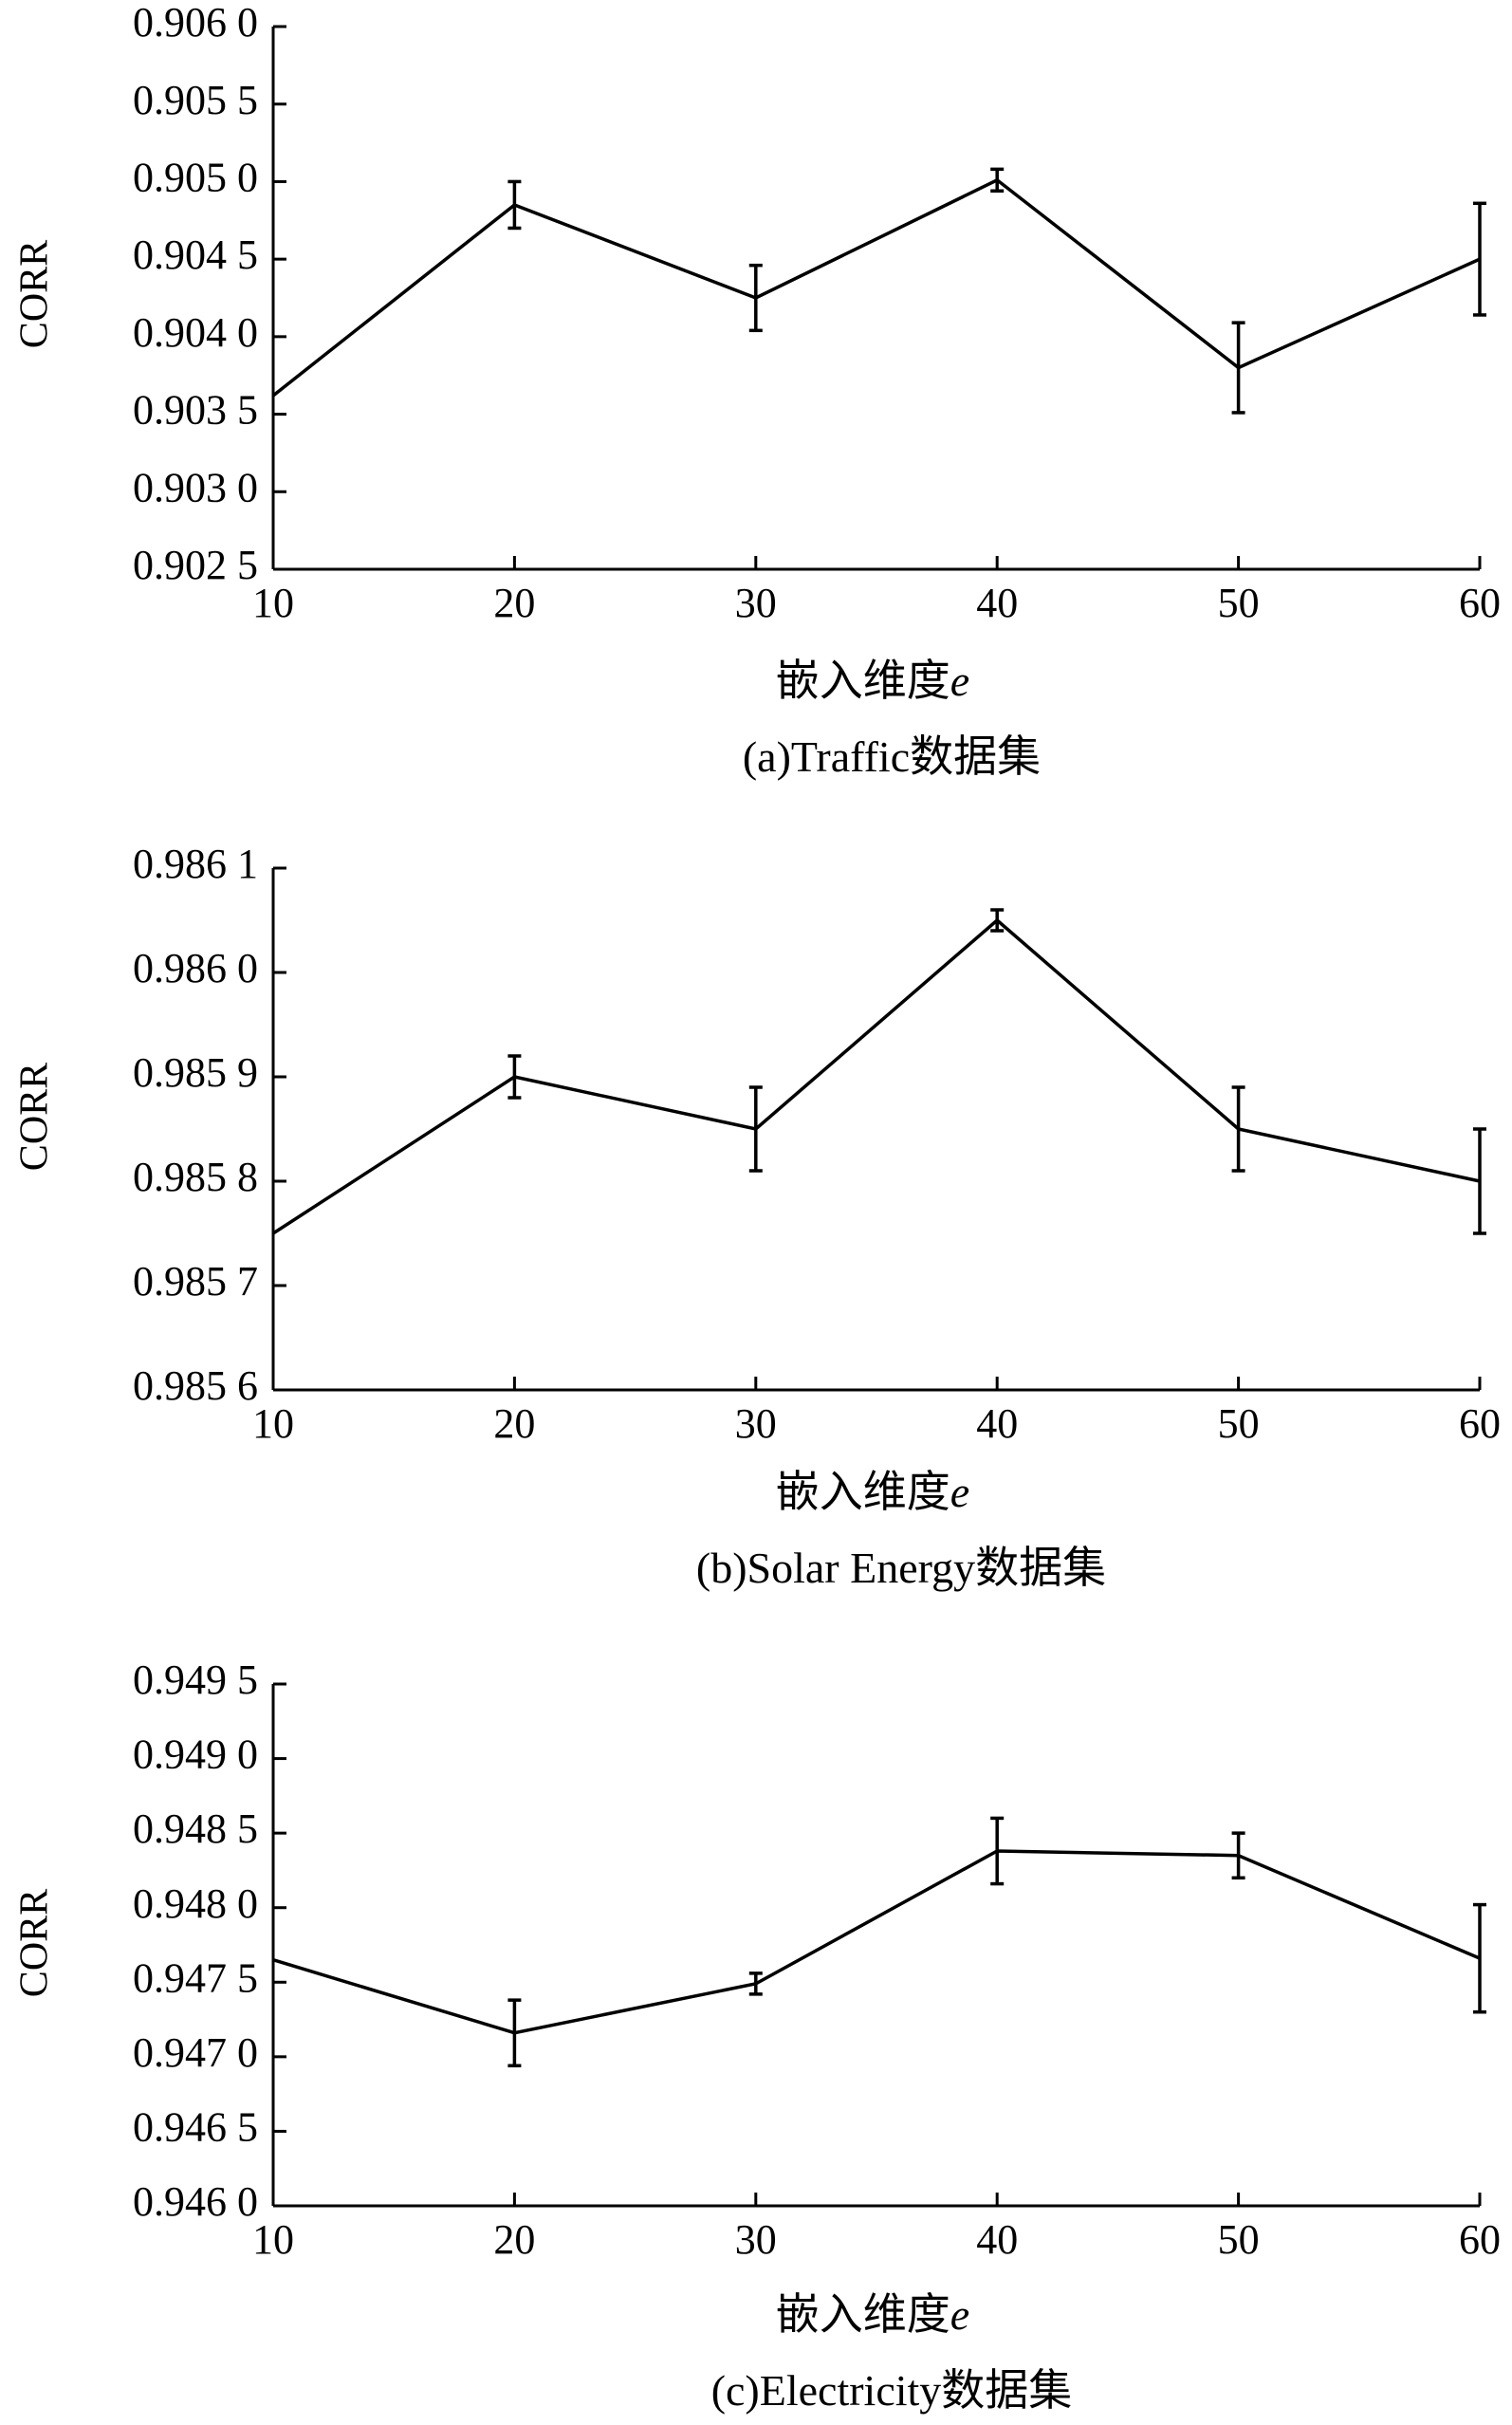 The height and width of the screenshot is (2425, 1512). Describe the element at coordinates (195, 2127) in the screenshot. I see `y-tick-label: 0.946 5` at that location.